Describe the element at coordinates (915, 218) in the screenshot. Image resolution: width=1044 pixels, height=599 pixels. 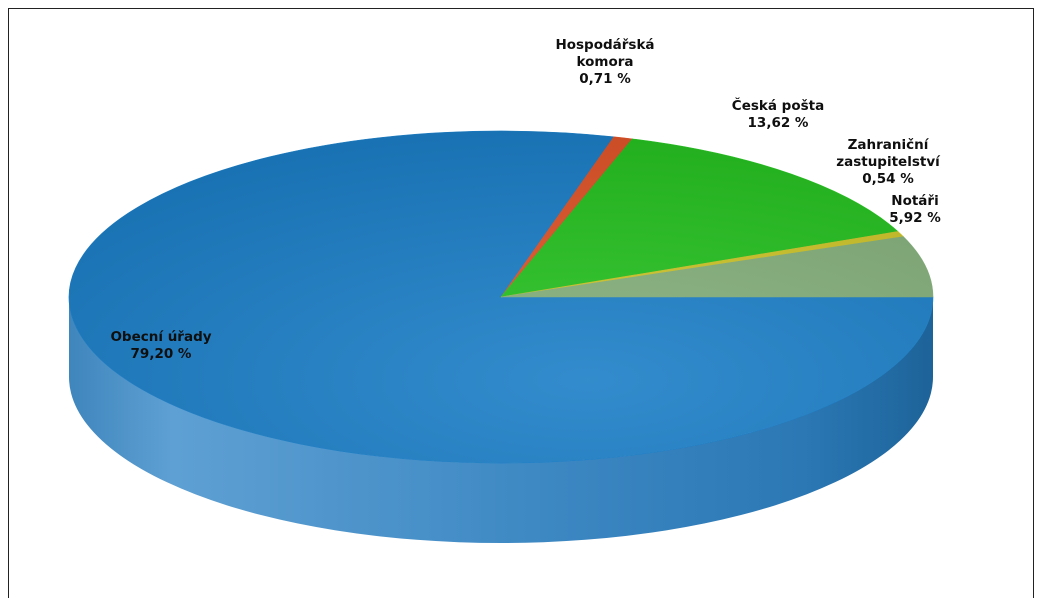
I see `label-line: 5,92 %` at that location.